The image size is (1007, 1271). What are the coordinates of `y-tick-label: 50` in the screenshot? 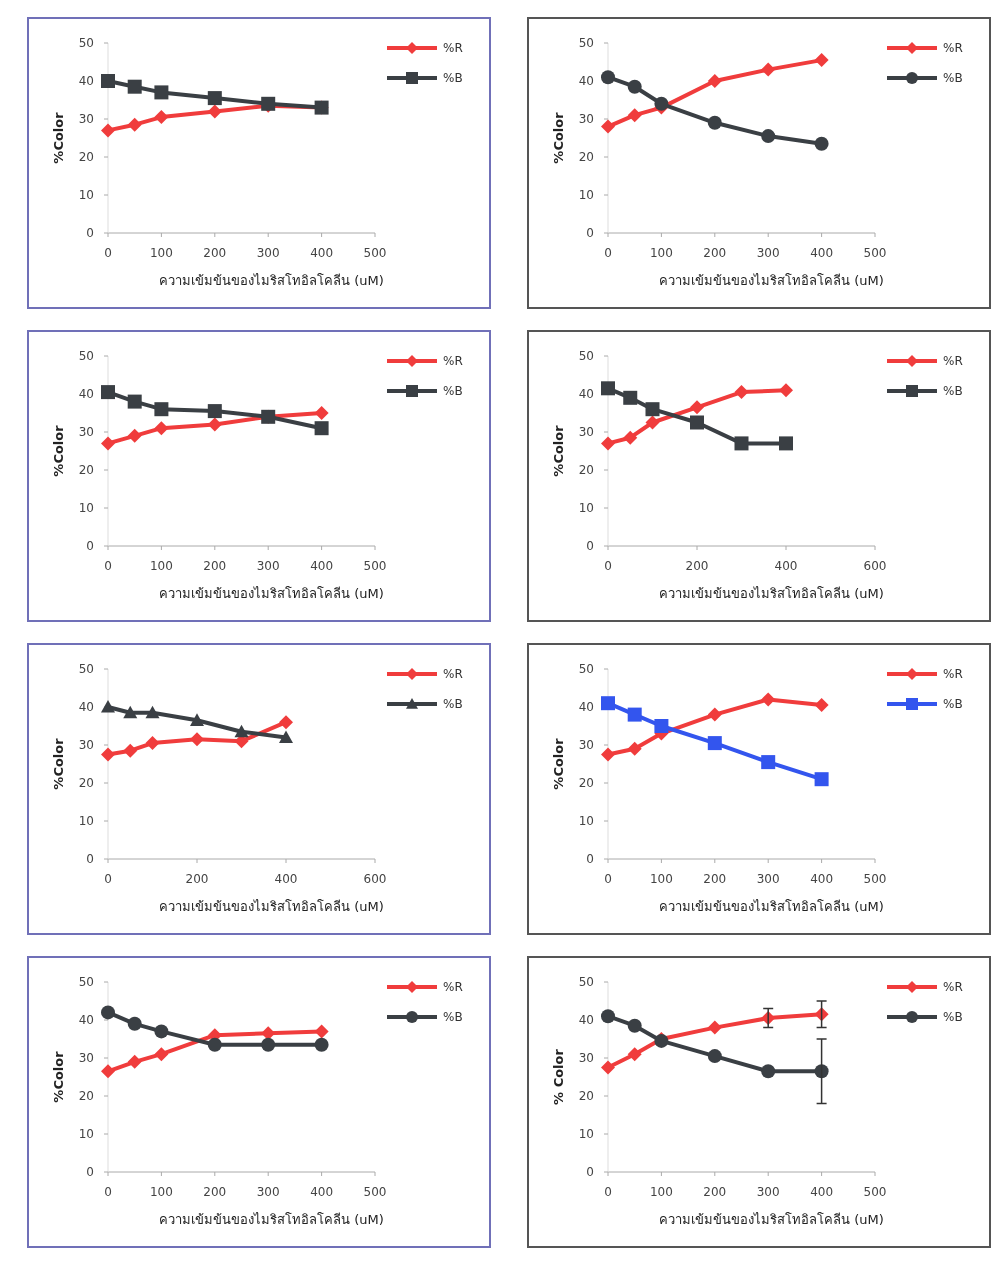 It's located at (86, 982).